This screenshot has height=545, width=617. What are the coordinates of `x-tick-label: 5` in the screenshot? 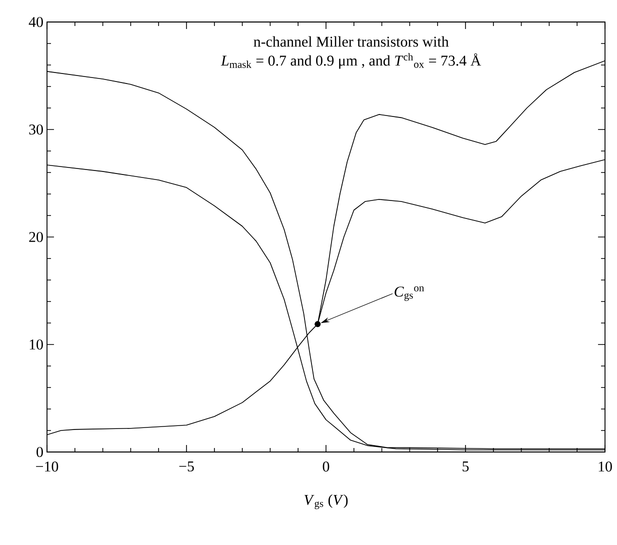 It's located at (465, 467).